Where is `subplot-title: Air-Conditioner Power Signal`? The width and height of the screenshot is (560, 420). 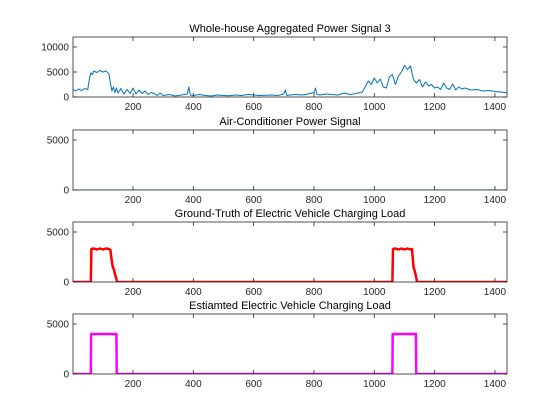
subplot-title: Air-Conditioner Power Signal is located at coordinates (289, 122).